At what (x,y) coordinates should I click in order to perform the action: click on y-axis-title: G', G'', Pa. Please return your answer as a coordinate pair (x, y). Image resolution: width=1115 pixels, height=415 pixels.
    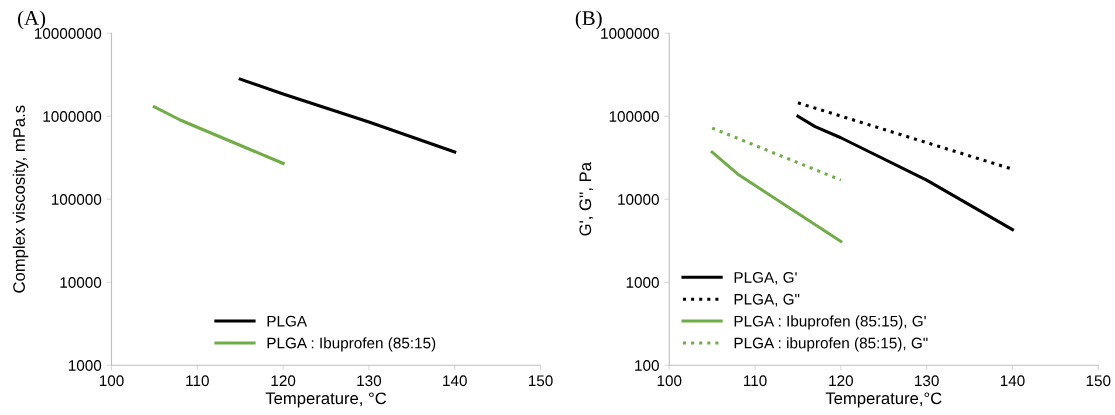
    Looking at the image, I should click on (586, 199).